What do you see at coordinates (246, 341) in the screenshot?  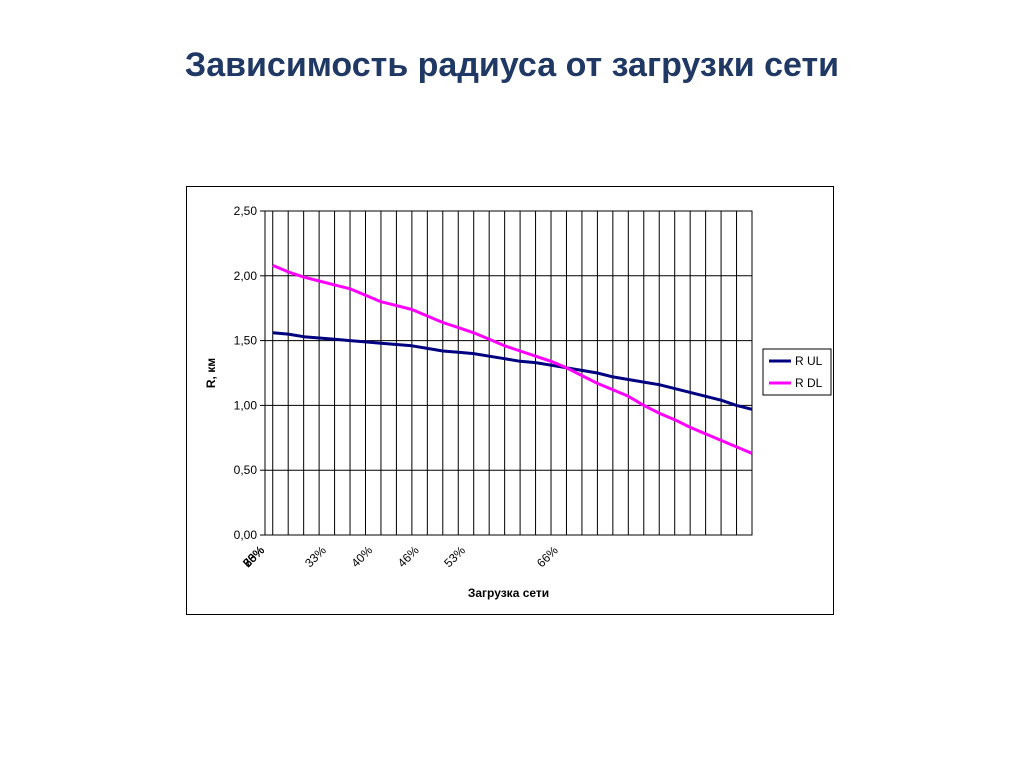 I see `y-tick-label: 1,50` at bounding box center [246, 341].